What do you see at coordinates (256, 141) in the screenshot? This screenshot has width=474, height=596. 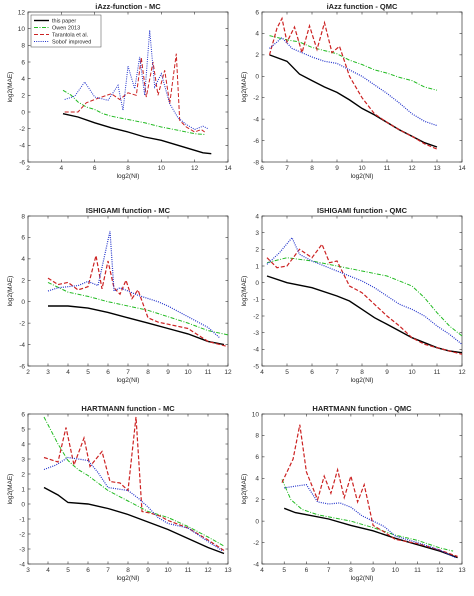 I see `y-tick-label: -6` at bounding box center [256, 141].